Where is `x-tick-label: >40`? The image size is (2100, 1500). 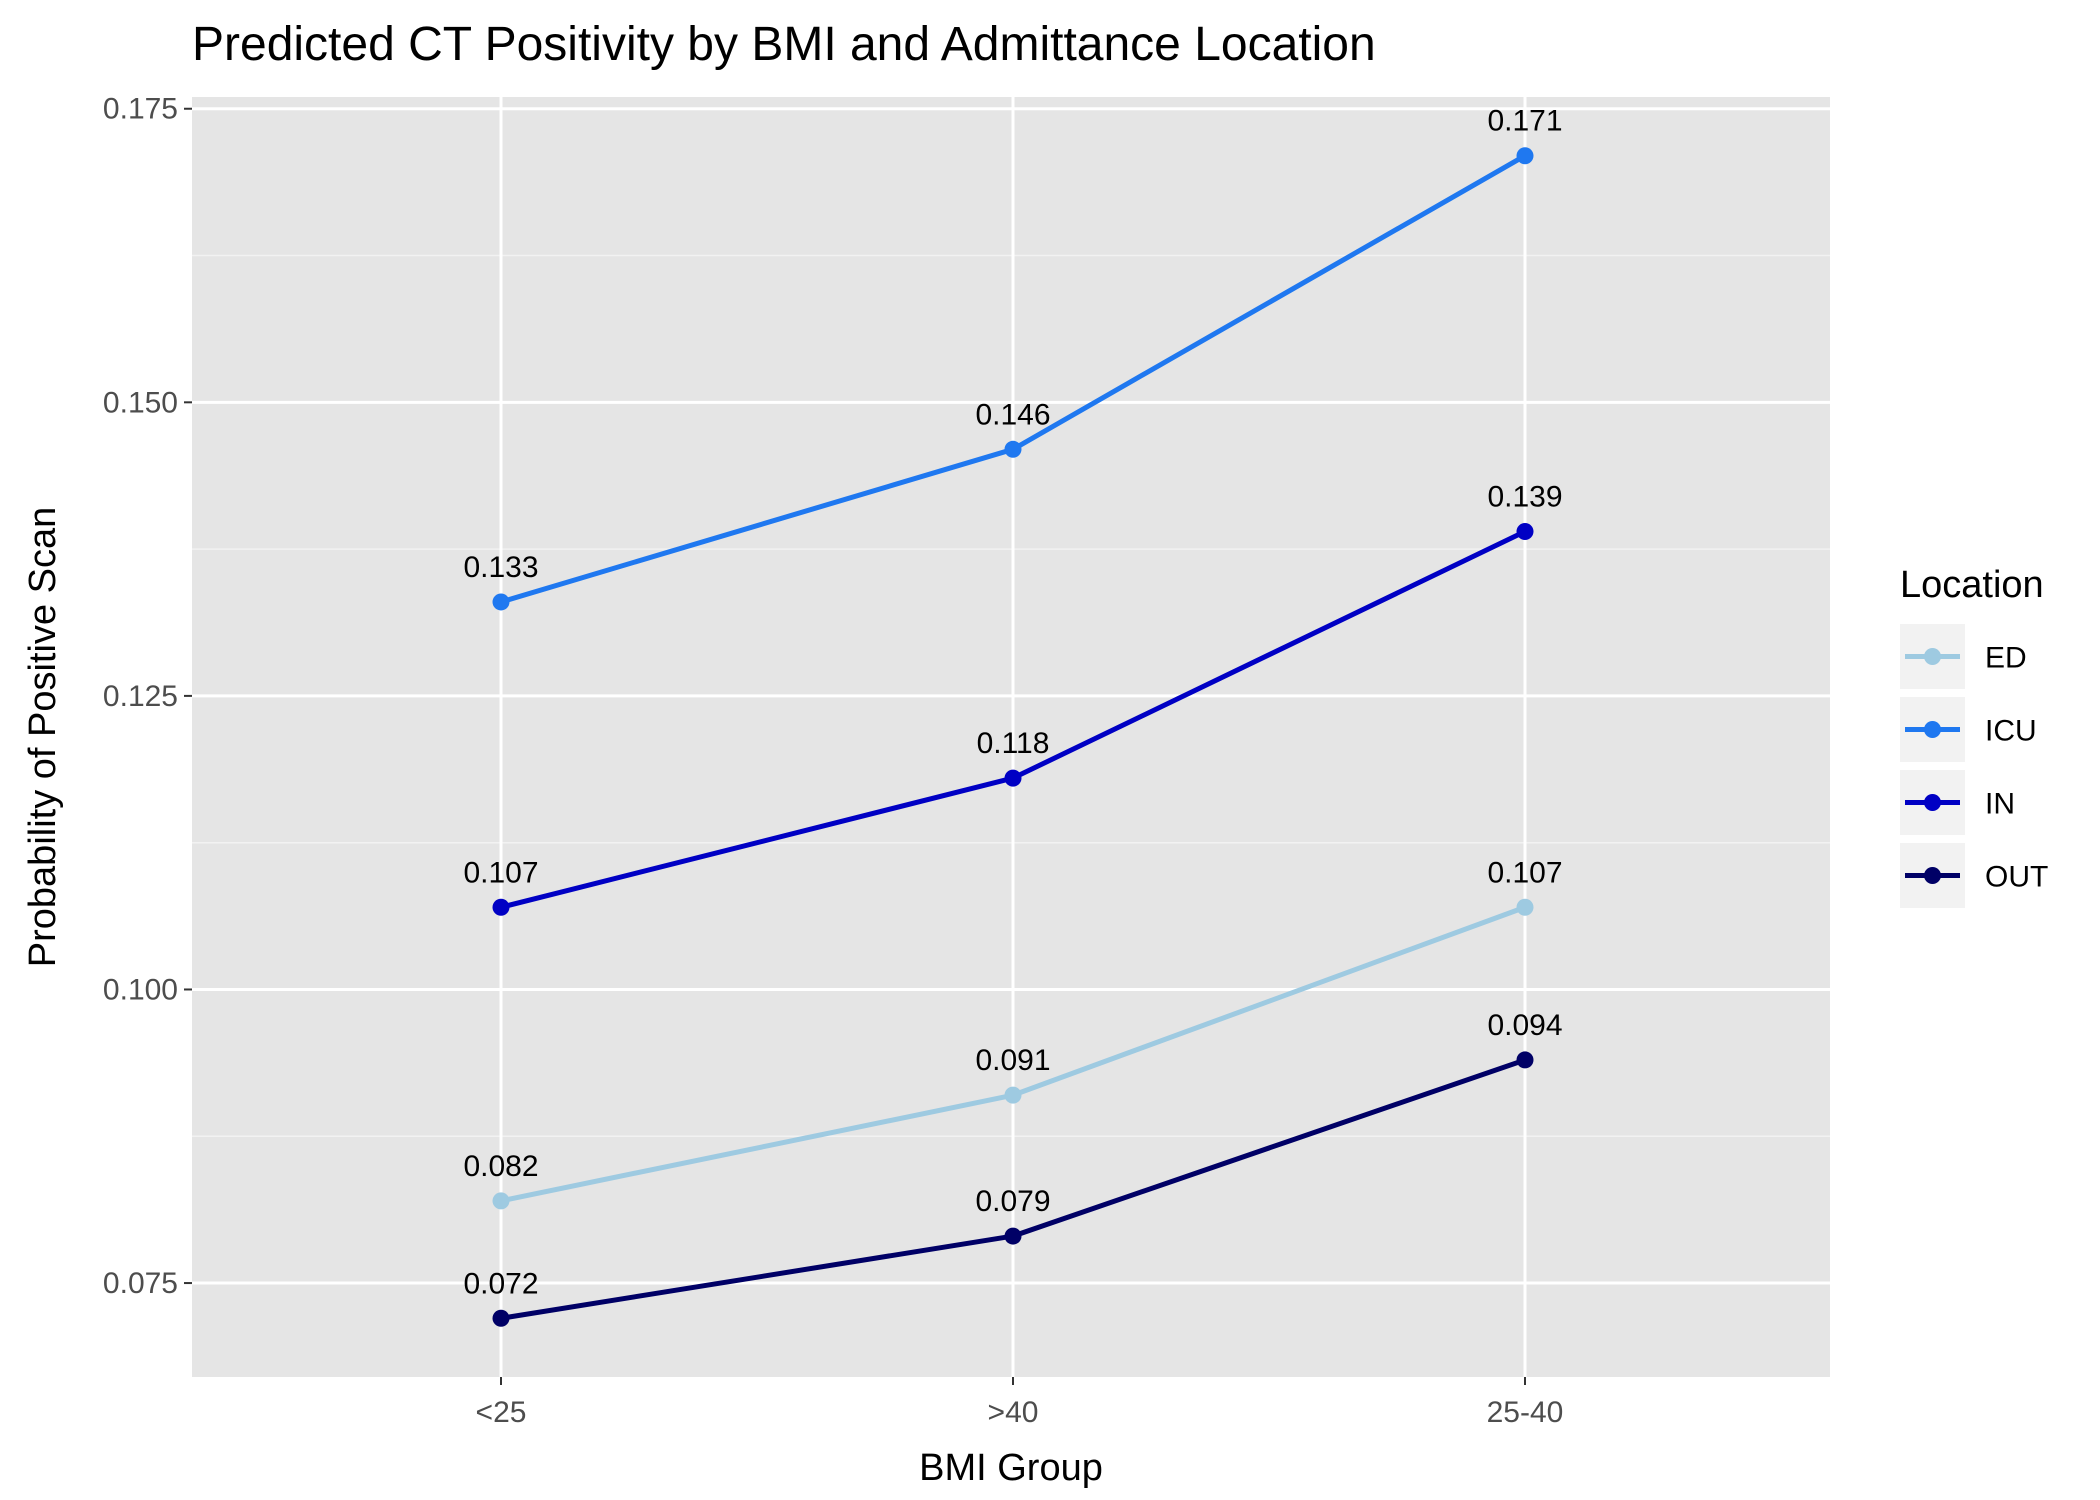 x-tick-label: >40 is located at coordinates (1013, 1412).